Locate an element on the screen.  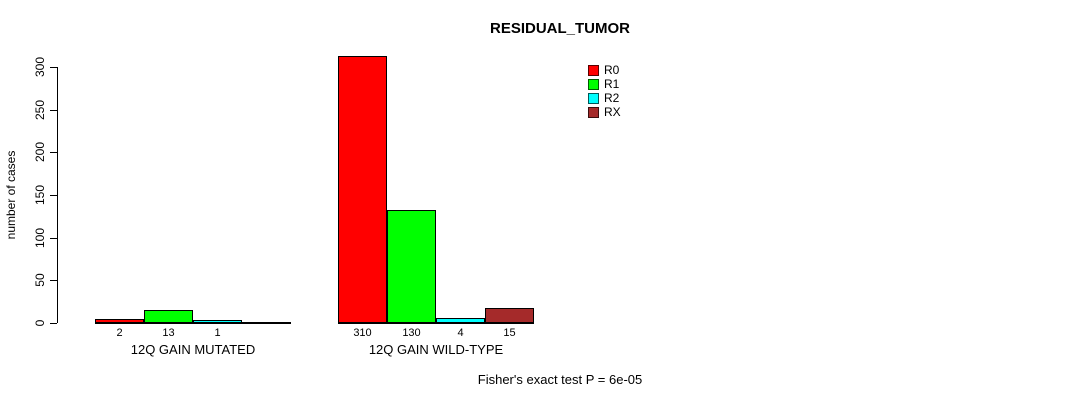
y-axis-tick-label: 200 is located at coordinates (40, 152).